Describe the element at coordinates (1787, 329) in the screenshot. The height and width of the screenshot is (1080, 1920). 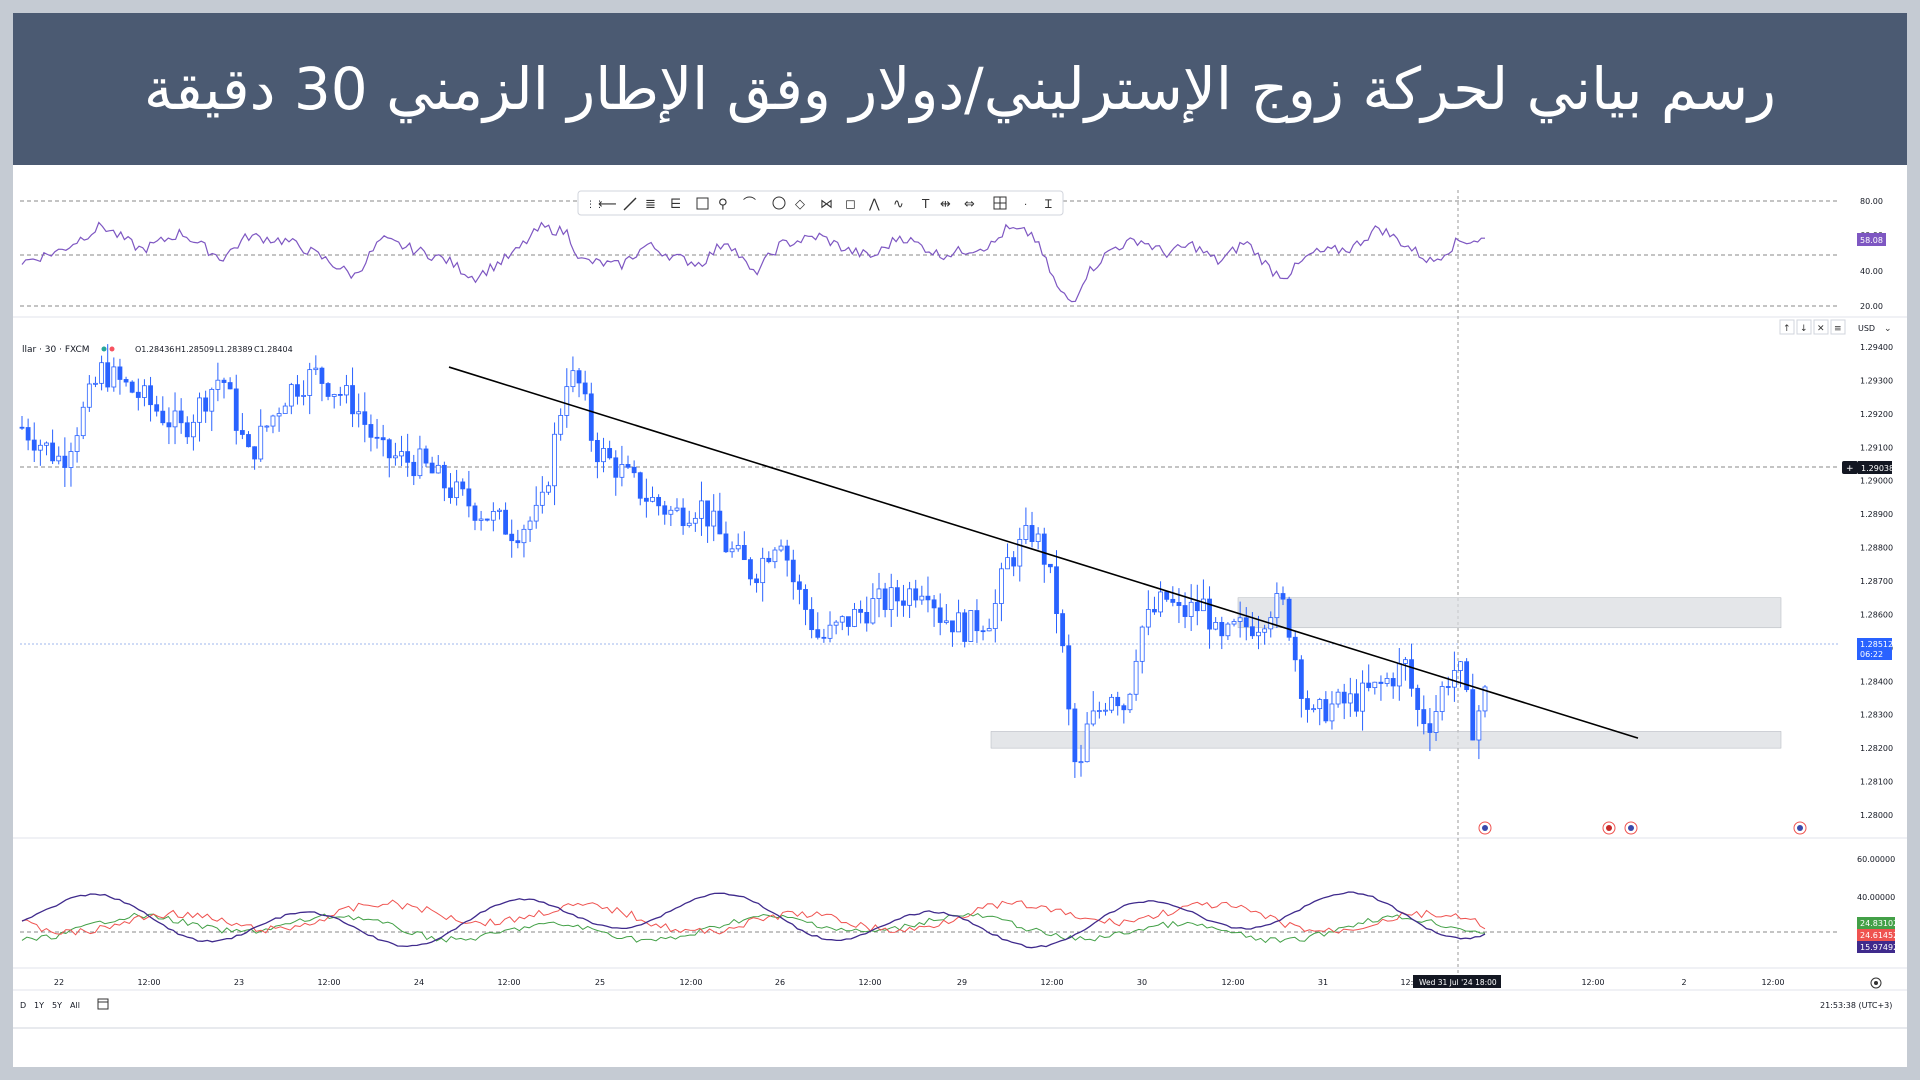
I see `scroll-up-icon: ↑` at that location.